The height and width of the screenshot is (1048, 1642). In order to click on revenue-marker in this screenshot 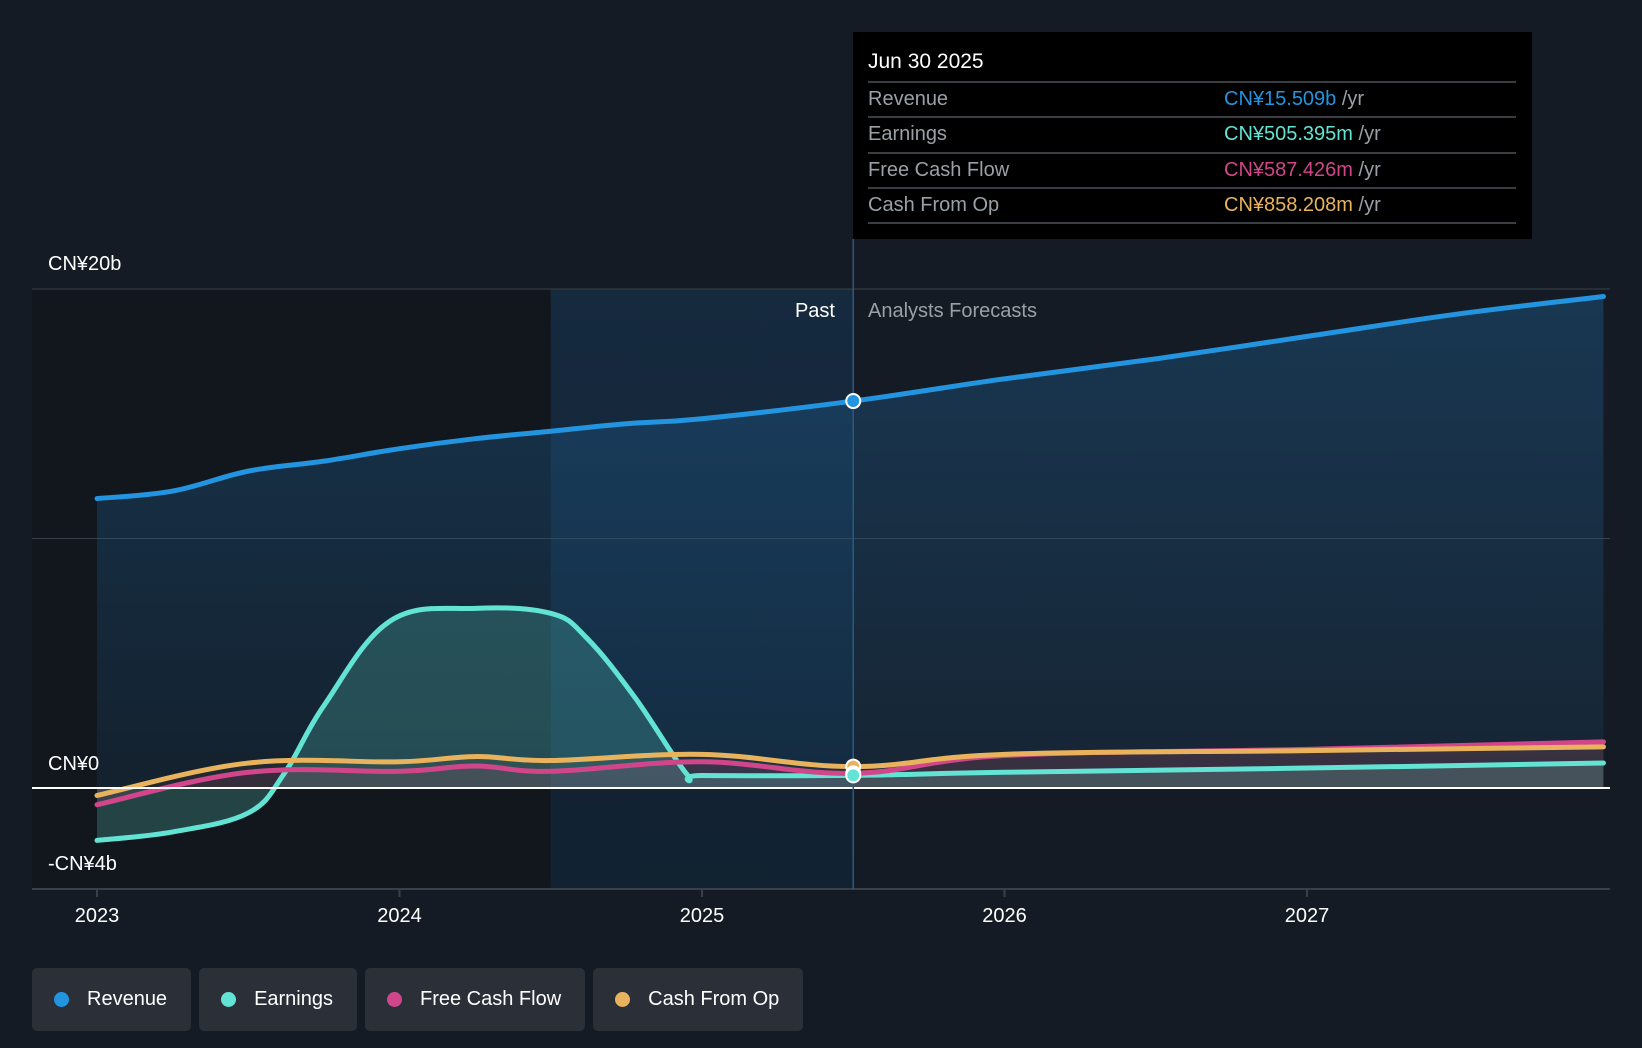, I will do `click(853, 401)`.